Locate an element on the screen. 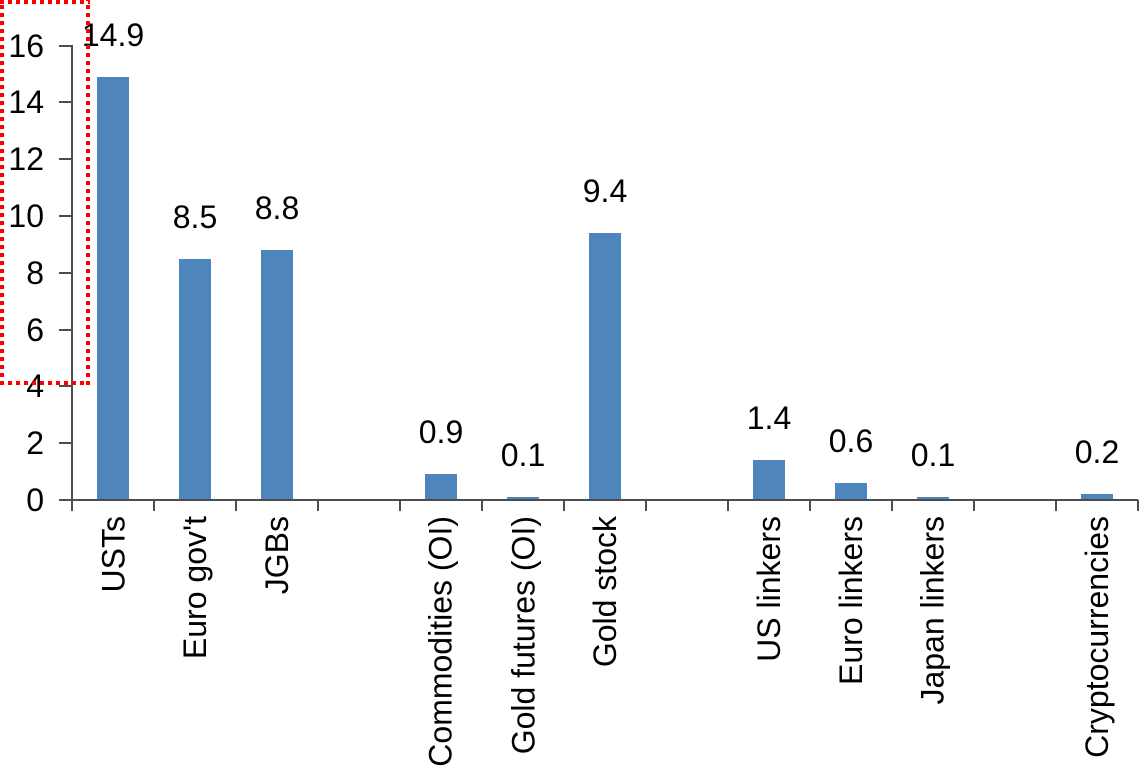  x-axis-category-label: USTs is located at coordinates (113, 554).